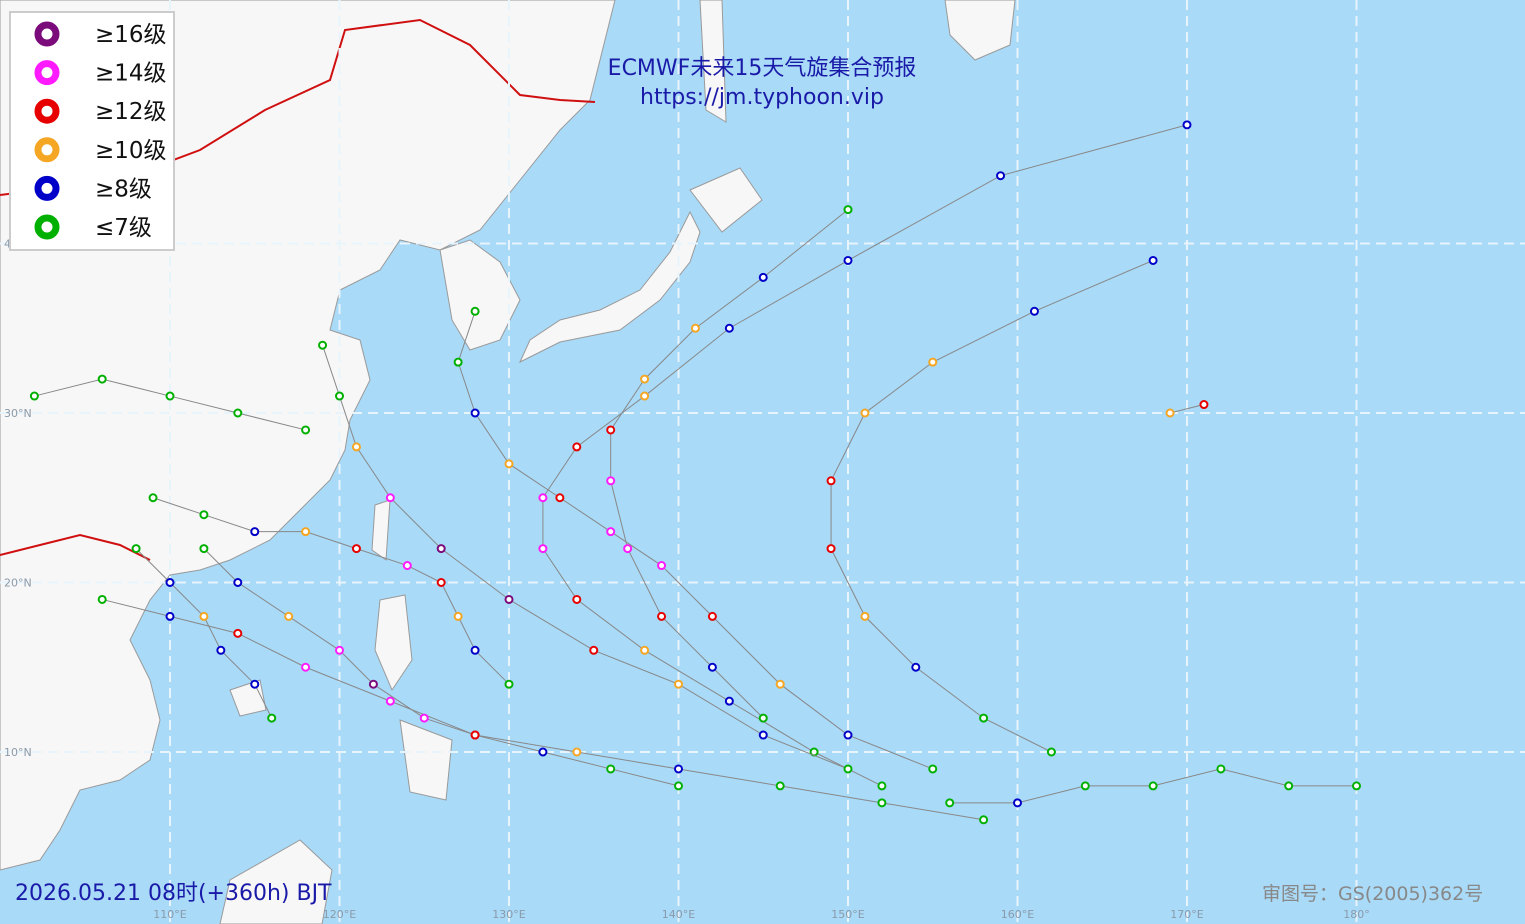 Image resolution: width=1525 pixels, height=924 pixels. Describe the element at coordinates (508, 914) in the screenshot. I see `lon-label: 130°E` at that location.